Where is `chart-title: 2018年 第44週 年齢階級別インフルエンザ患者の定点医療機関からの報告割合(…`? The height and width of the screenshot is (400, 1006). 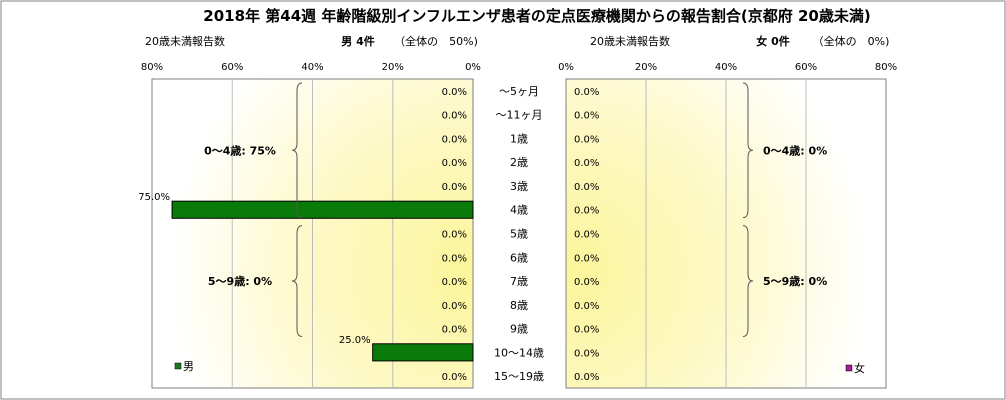
chart-title: 2018年 第44週 年齢階級別インフルエンザ患者の定点医療機関からの報告割合(… is located at coordinates (536, 16).